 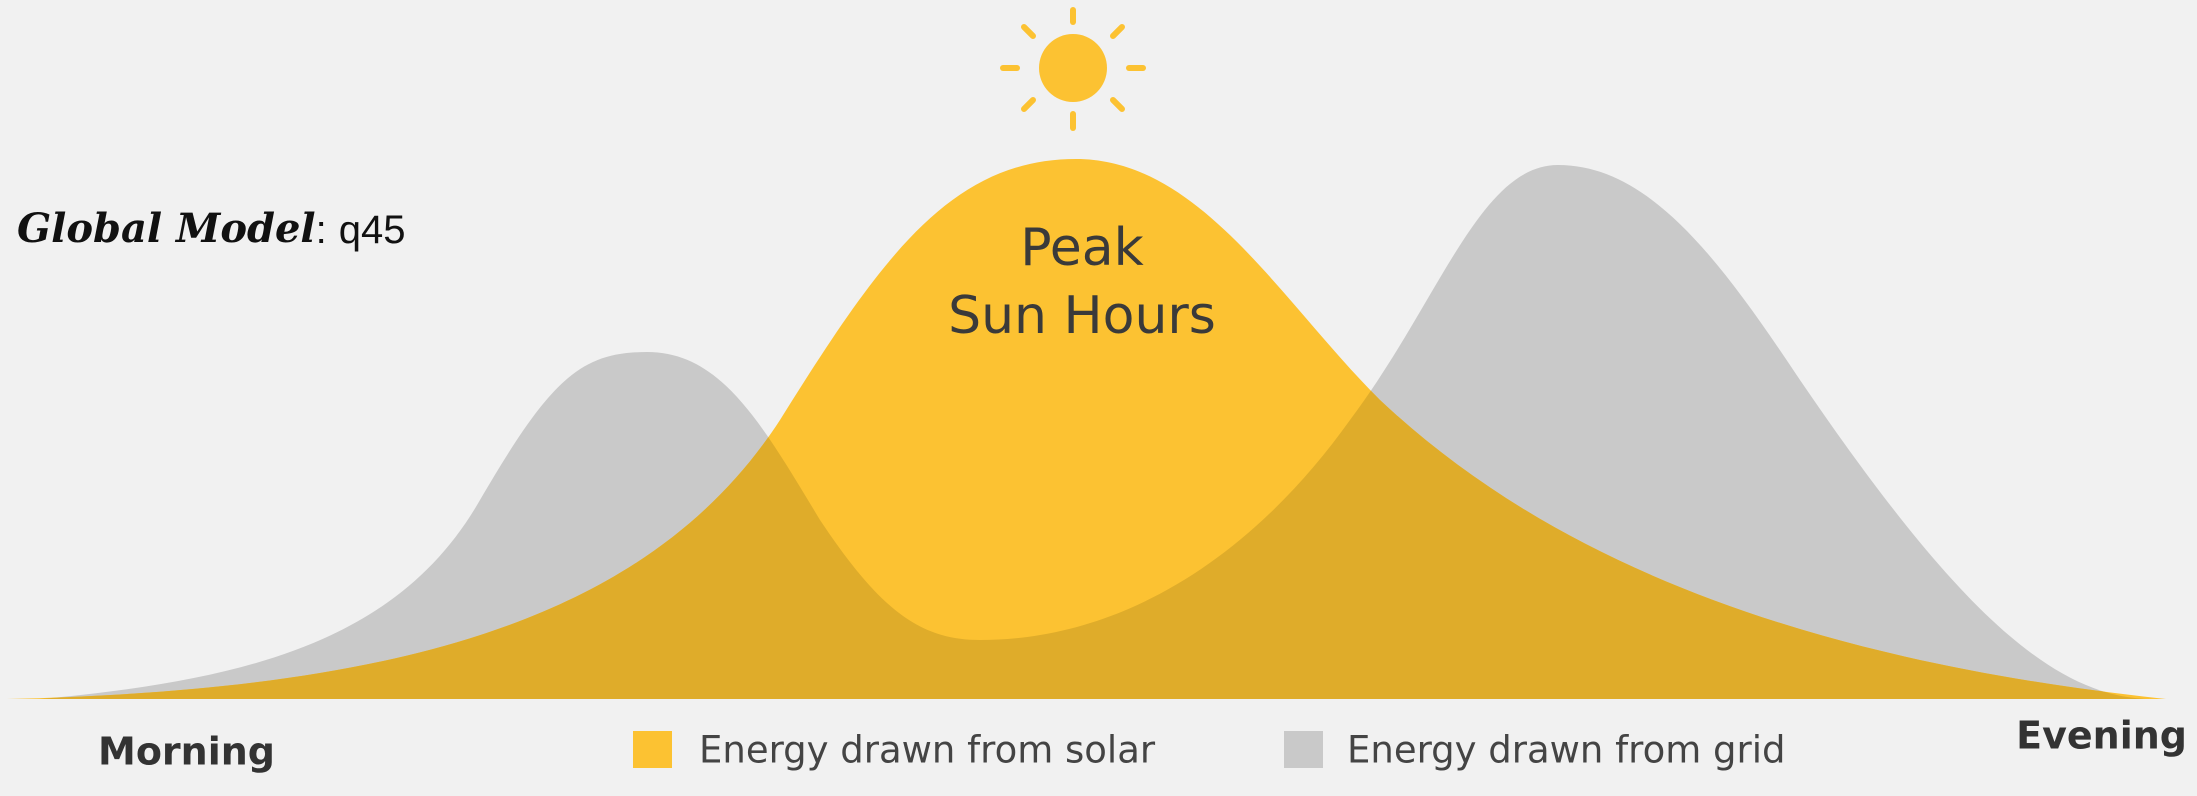 What do you see at coordinates (927, 750) in the screenshot?
I see `legend-label: Energy drawn from solar` at bounding box center [927, 750].